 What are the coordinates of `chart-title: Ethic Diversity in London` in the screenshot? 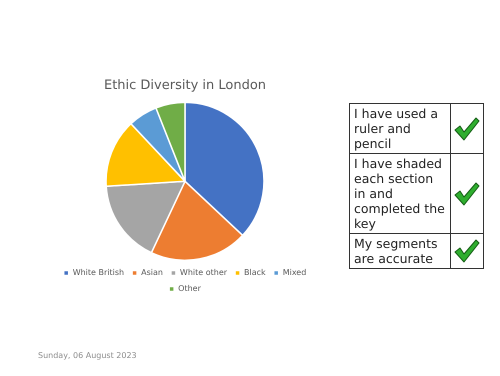 It's located at (185, 86).